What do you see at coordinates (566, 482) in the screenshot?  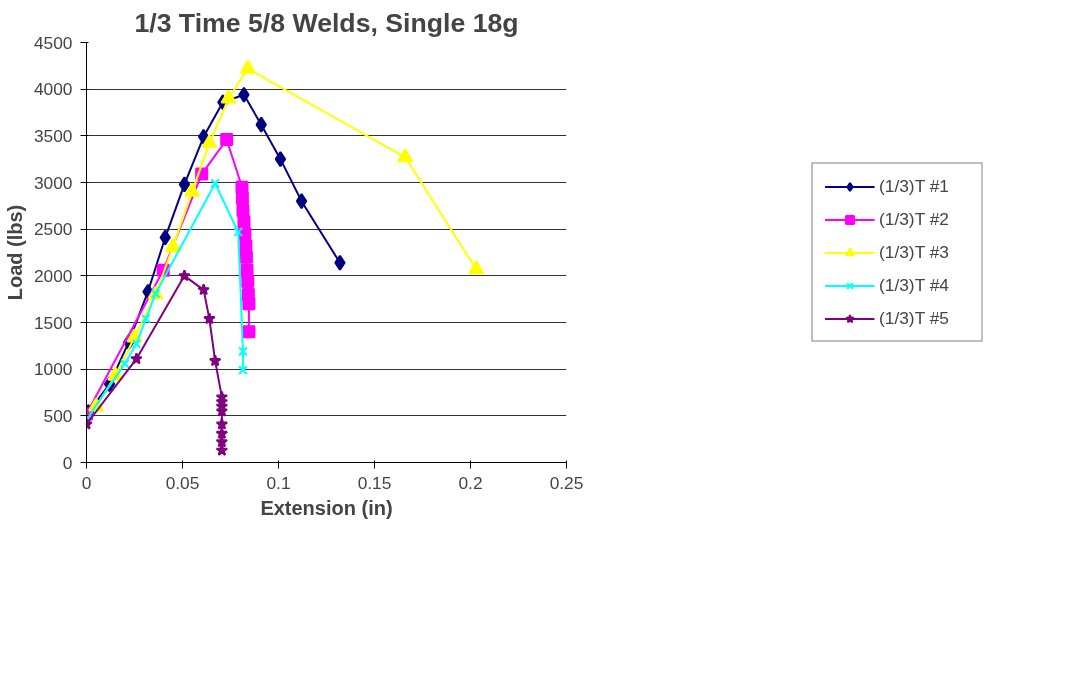 I see `x-tick-label: 0.25` at bounding box center [566, 482].